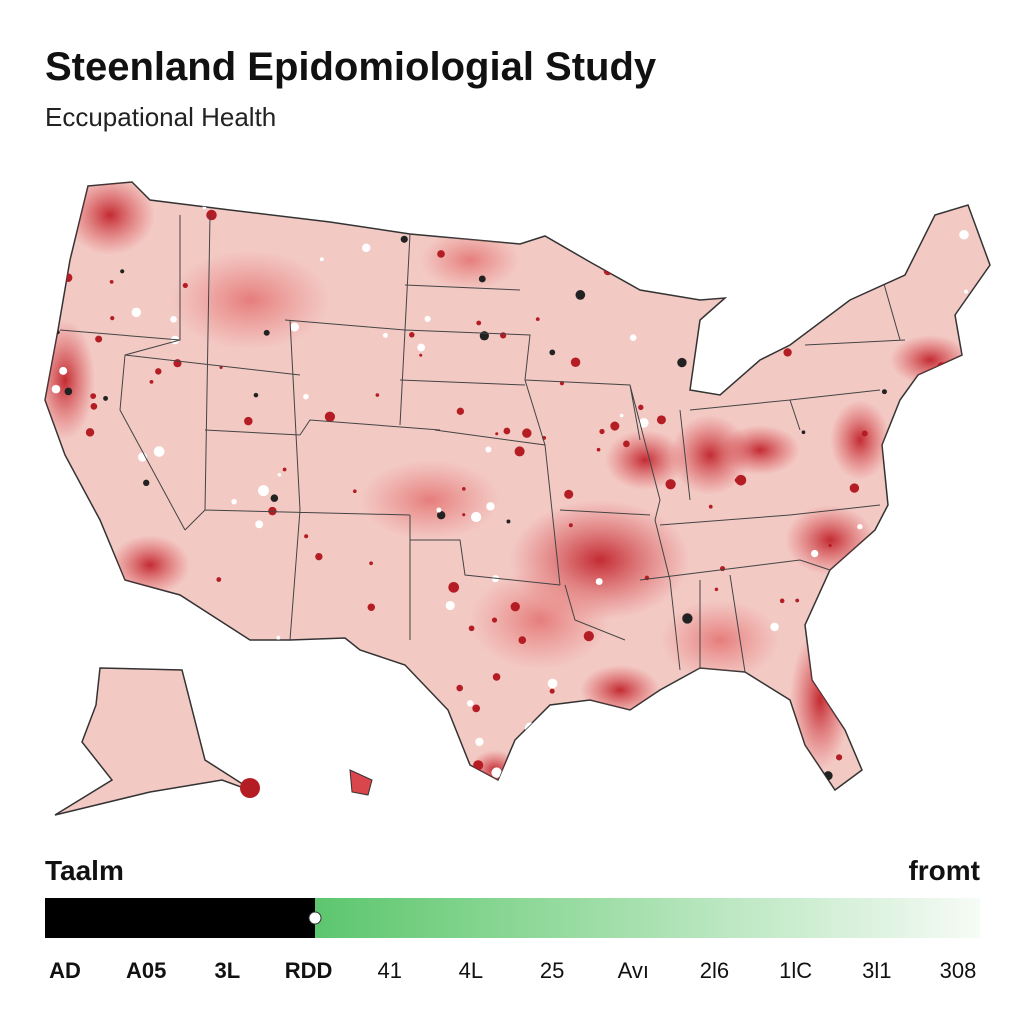 The image size is (1024, 1024). Describe the element at coordinates (512, 918) in the screenshot. I see `slider` at that location.